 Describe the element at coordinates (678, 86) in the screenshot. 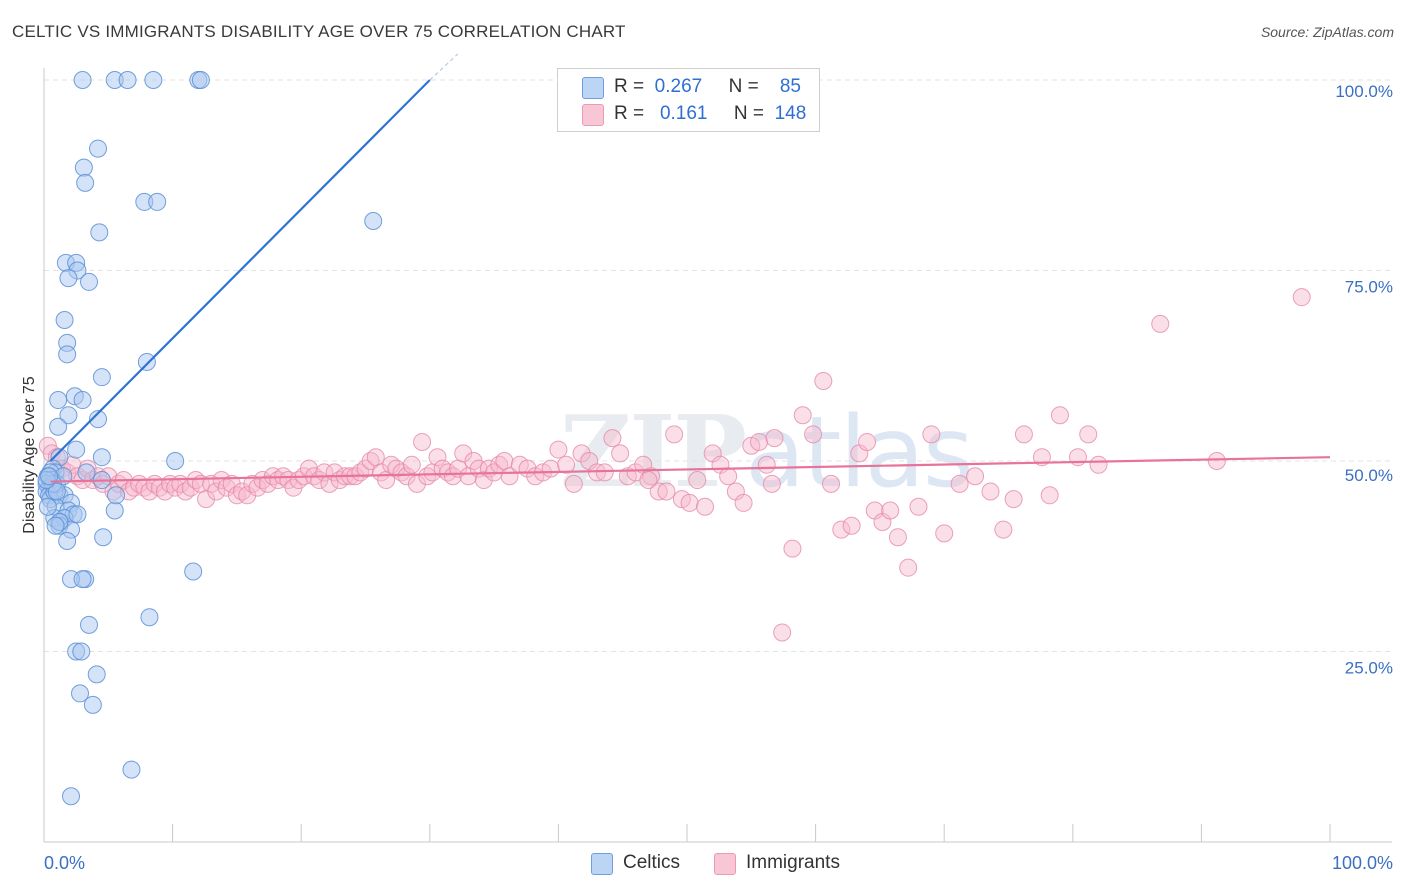

I see `r-value: 0.267` at that location.